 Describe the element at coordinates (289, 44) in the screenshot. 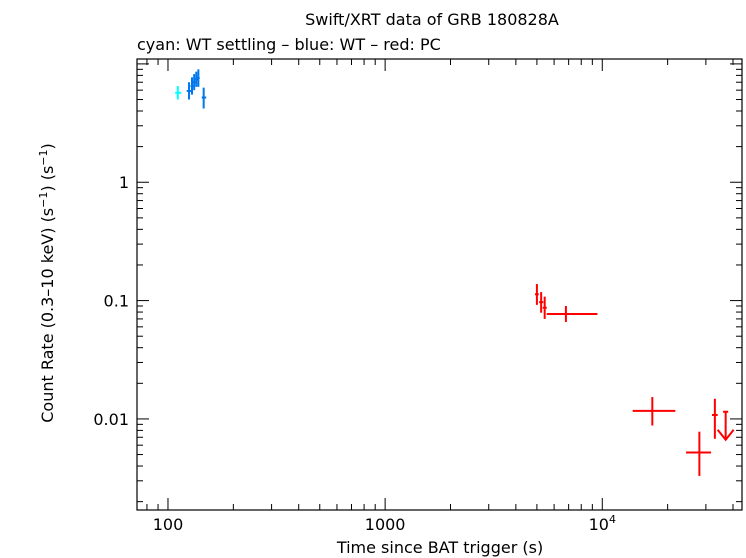

I see `chart-subtitle: cyan: WT settling – blue: WT – red: PC` at that location.